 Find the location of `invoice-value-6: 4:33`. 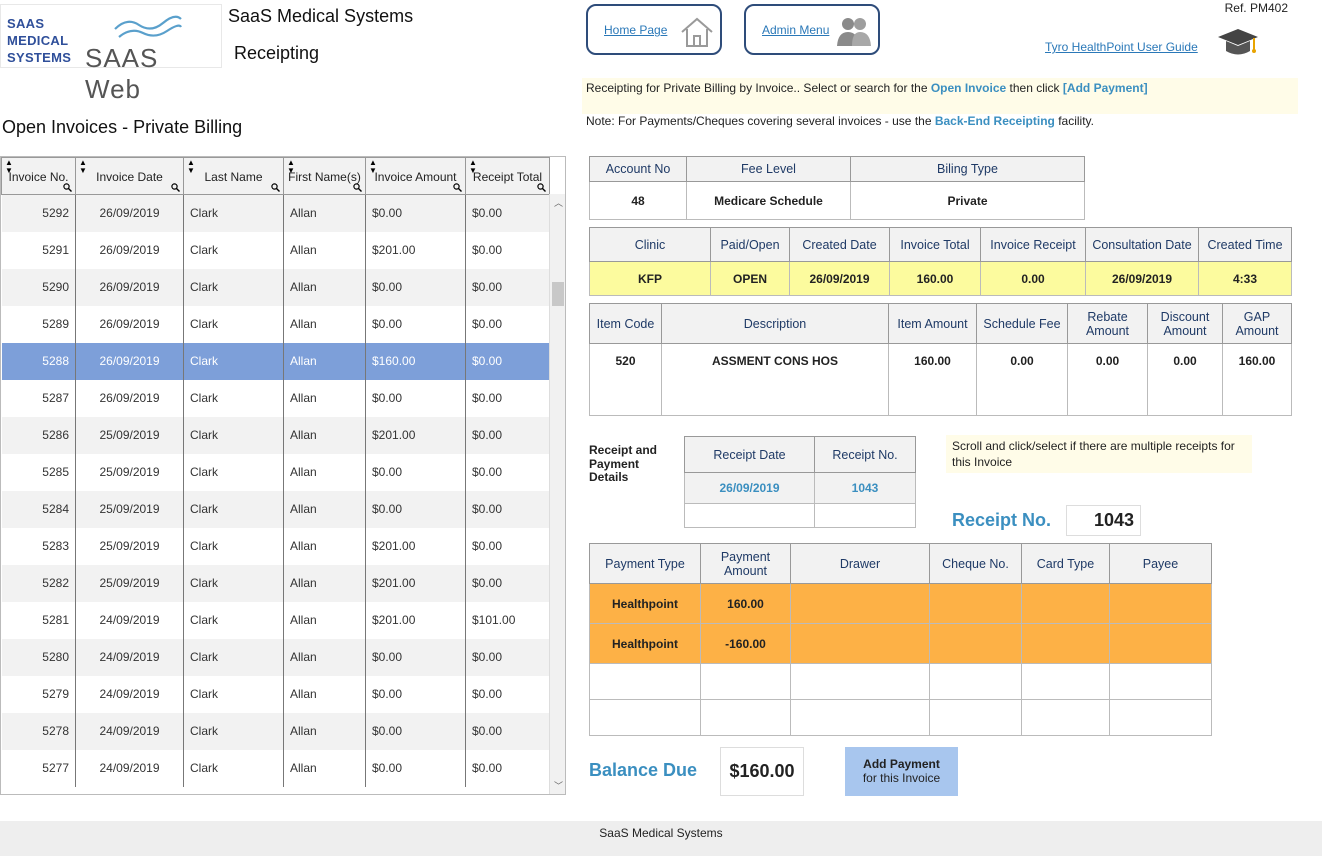

invoice-value-6: 4:33 is located at coordinates (1245, 278).